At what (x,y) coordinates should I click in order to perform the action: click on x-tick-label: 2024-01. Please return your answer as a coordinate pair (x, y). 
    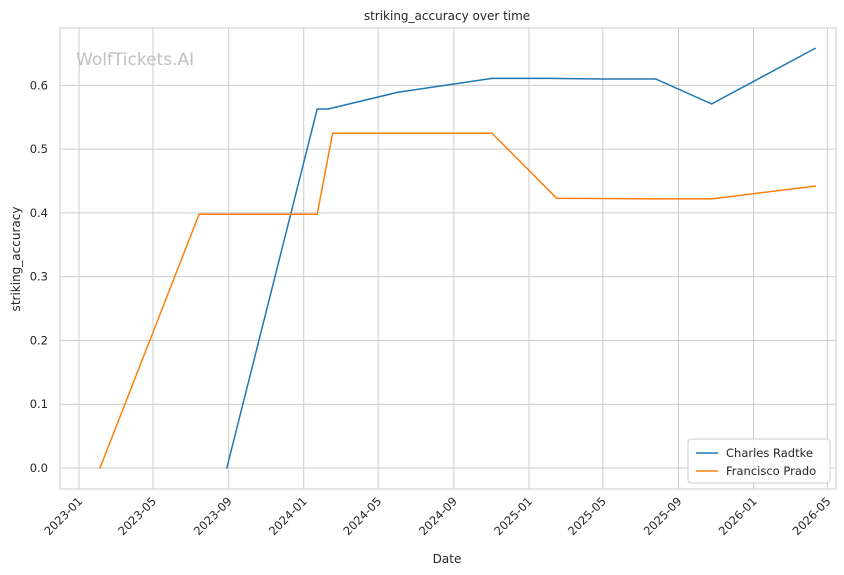
    Looking at the image, I should click on (288, 516).